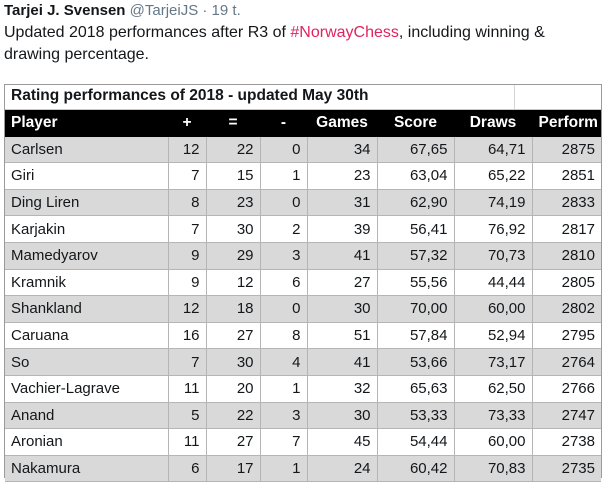 This screenshot has width=608, height=482. Describe the element at coordinates (566, 176) in the screenshot. I see `cell-performance: 2851` at that location.